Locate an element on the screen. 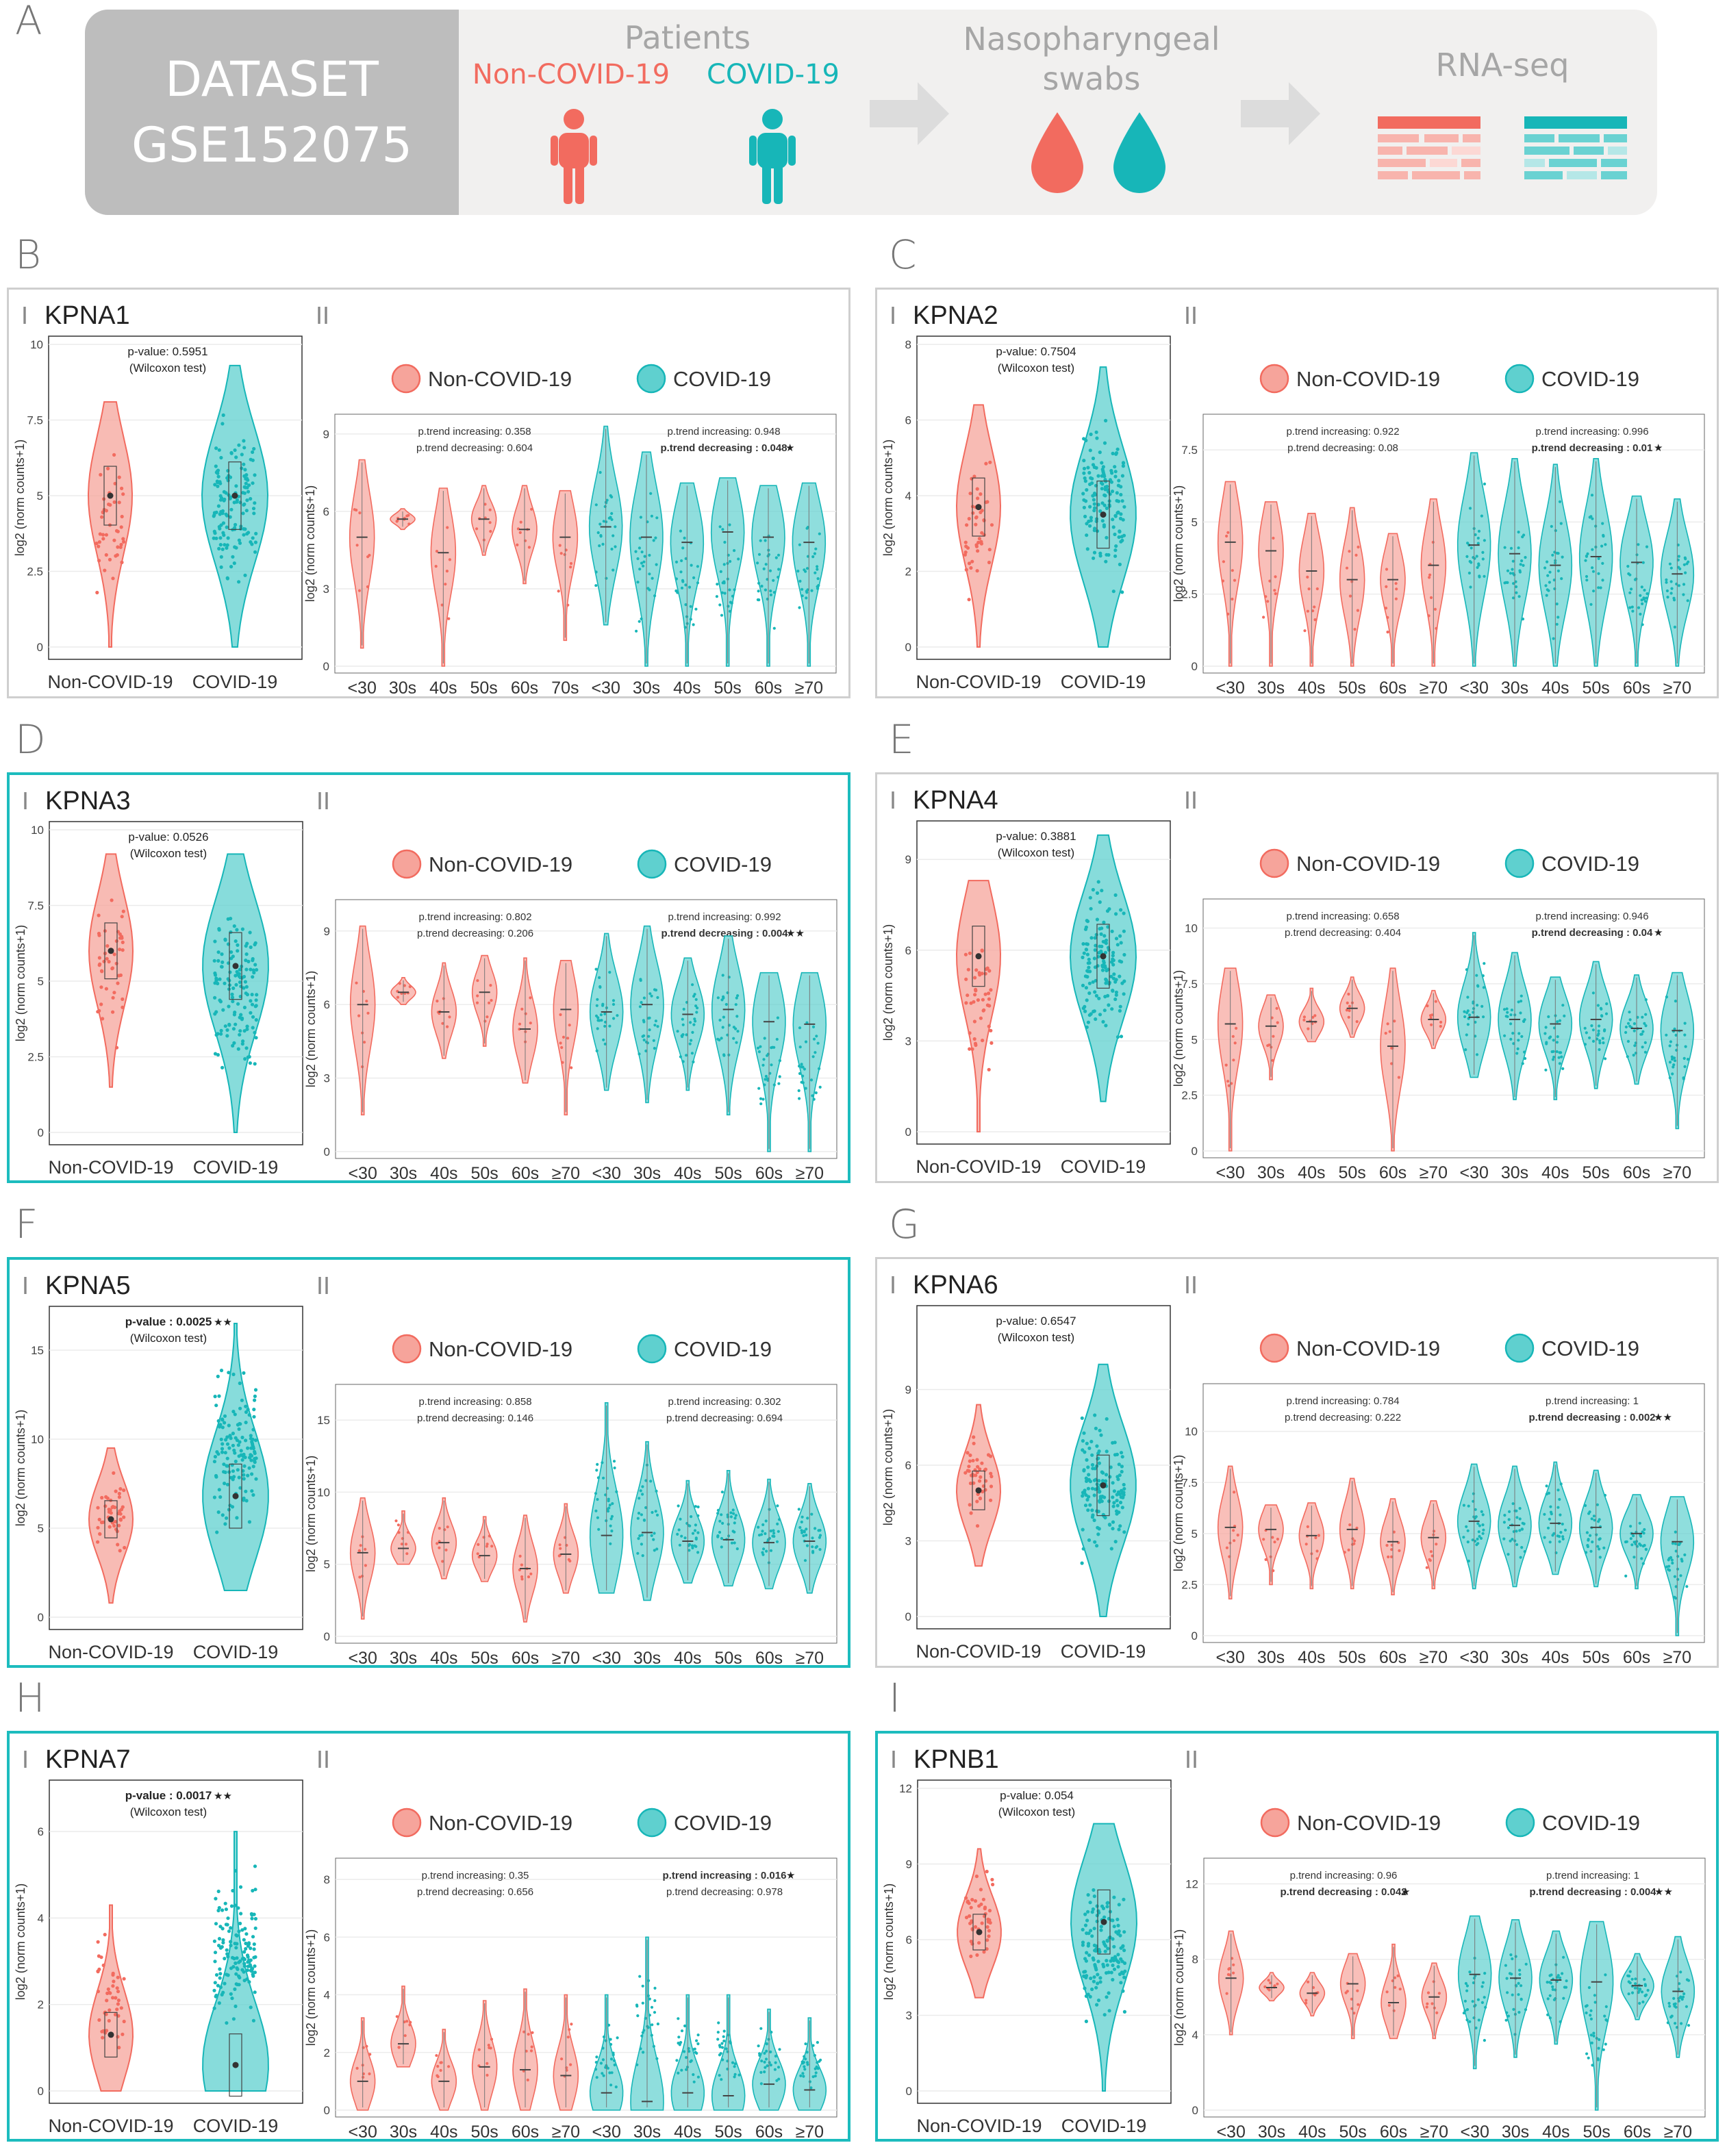  trend-left-label: p.trend increasing: 0.658 is located at coordinates (1343, 917).